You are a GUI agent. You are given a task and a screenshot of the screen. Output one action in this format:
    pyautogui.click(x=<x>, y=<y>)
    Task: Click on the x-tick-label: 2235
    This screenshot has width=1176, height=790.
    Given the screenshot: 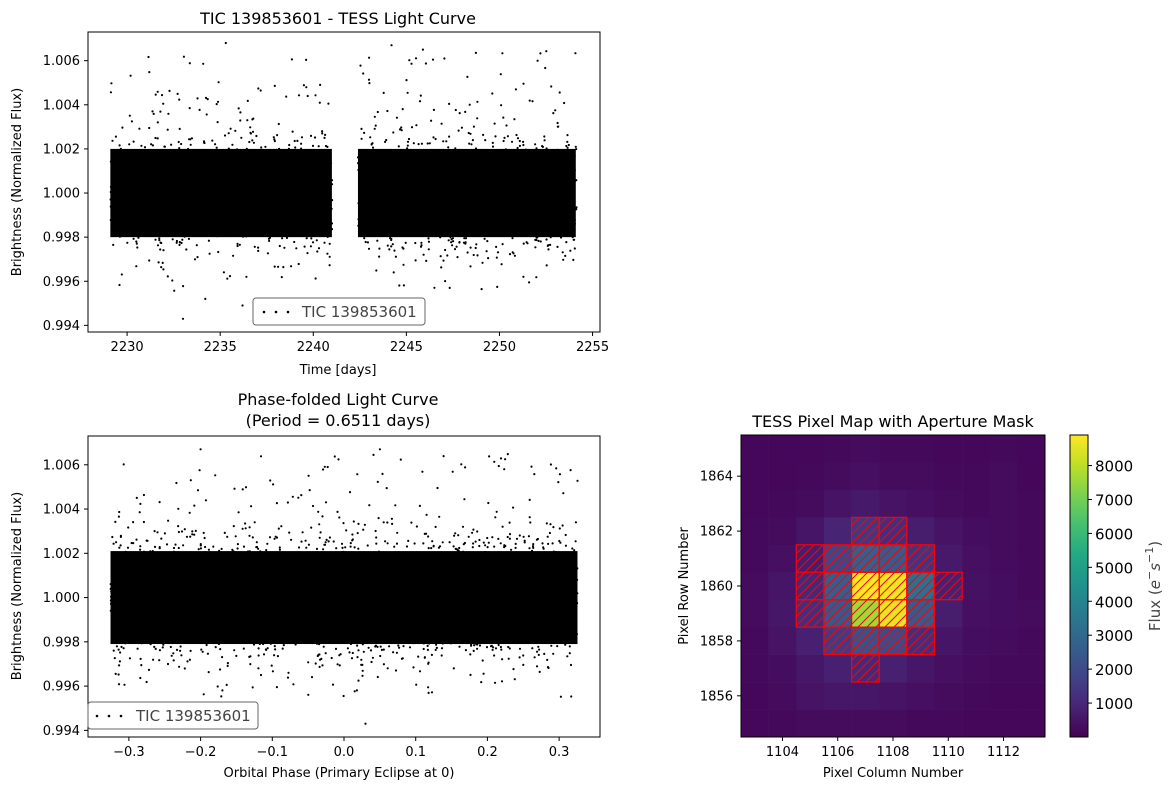 What is the action you would take?
    pyautogui.click(x=220, y=347)
    